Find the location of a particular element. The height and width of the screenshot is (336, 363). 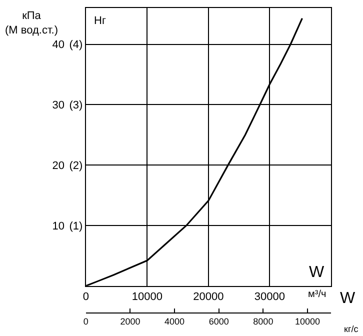

x-tick-label: 30000 is located at coordinates (270, 297).